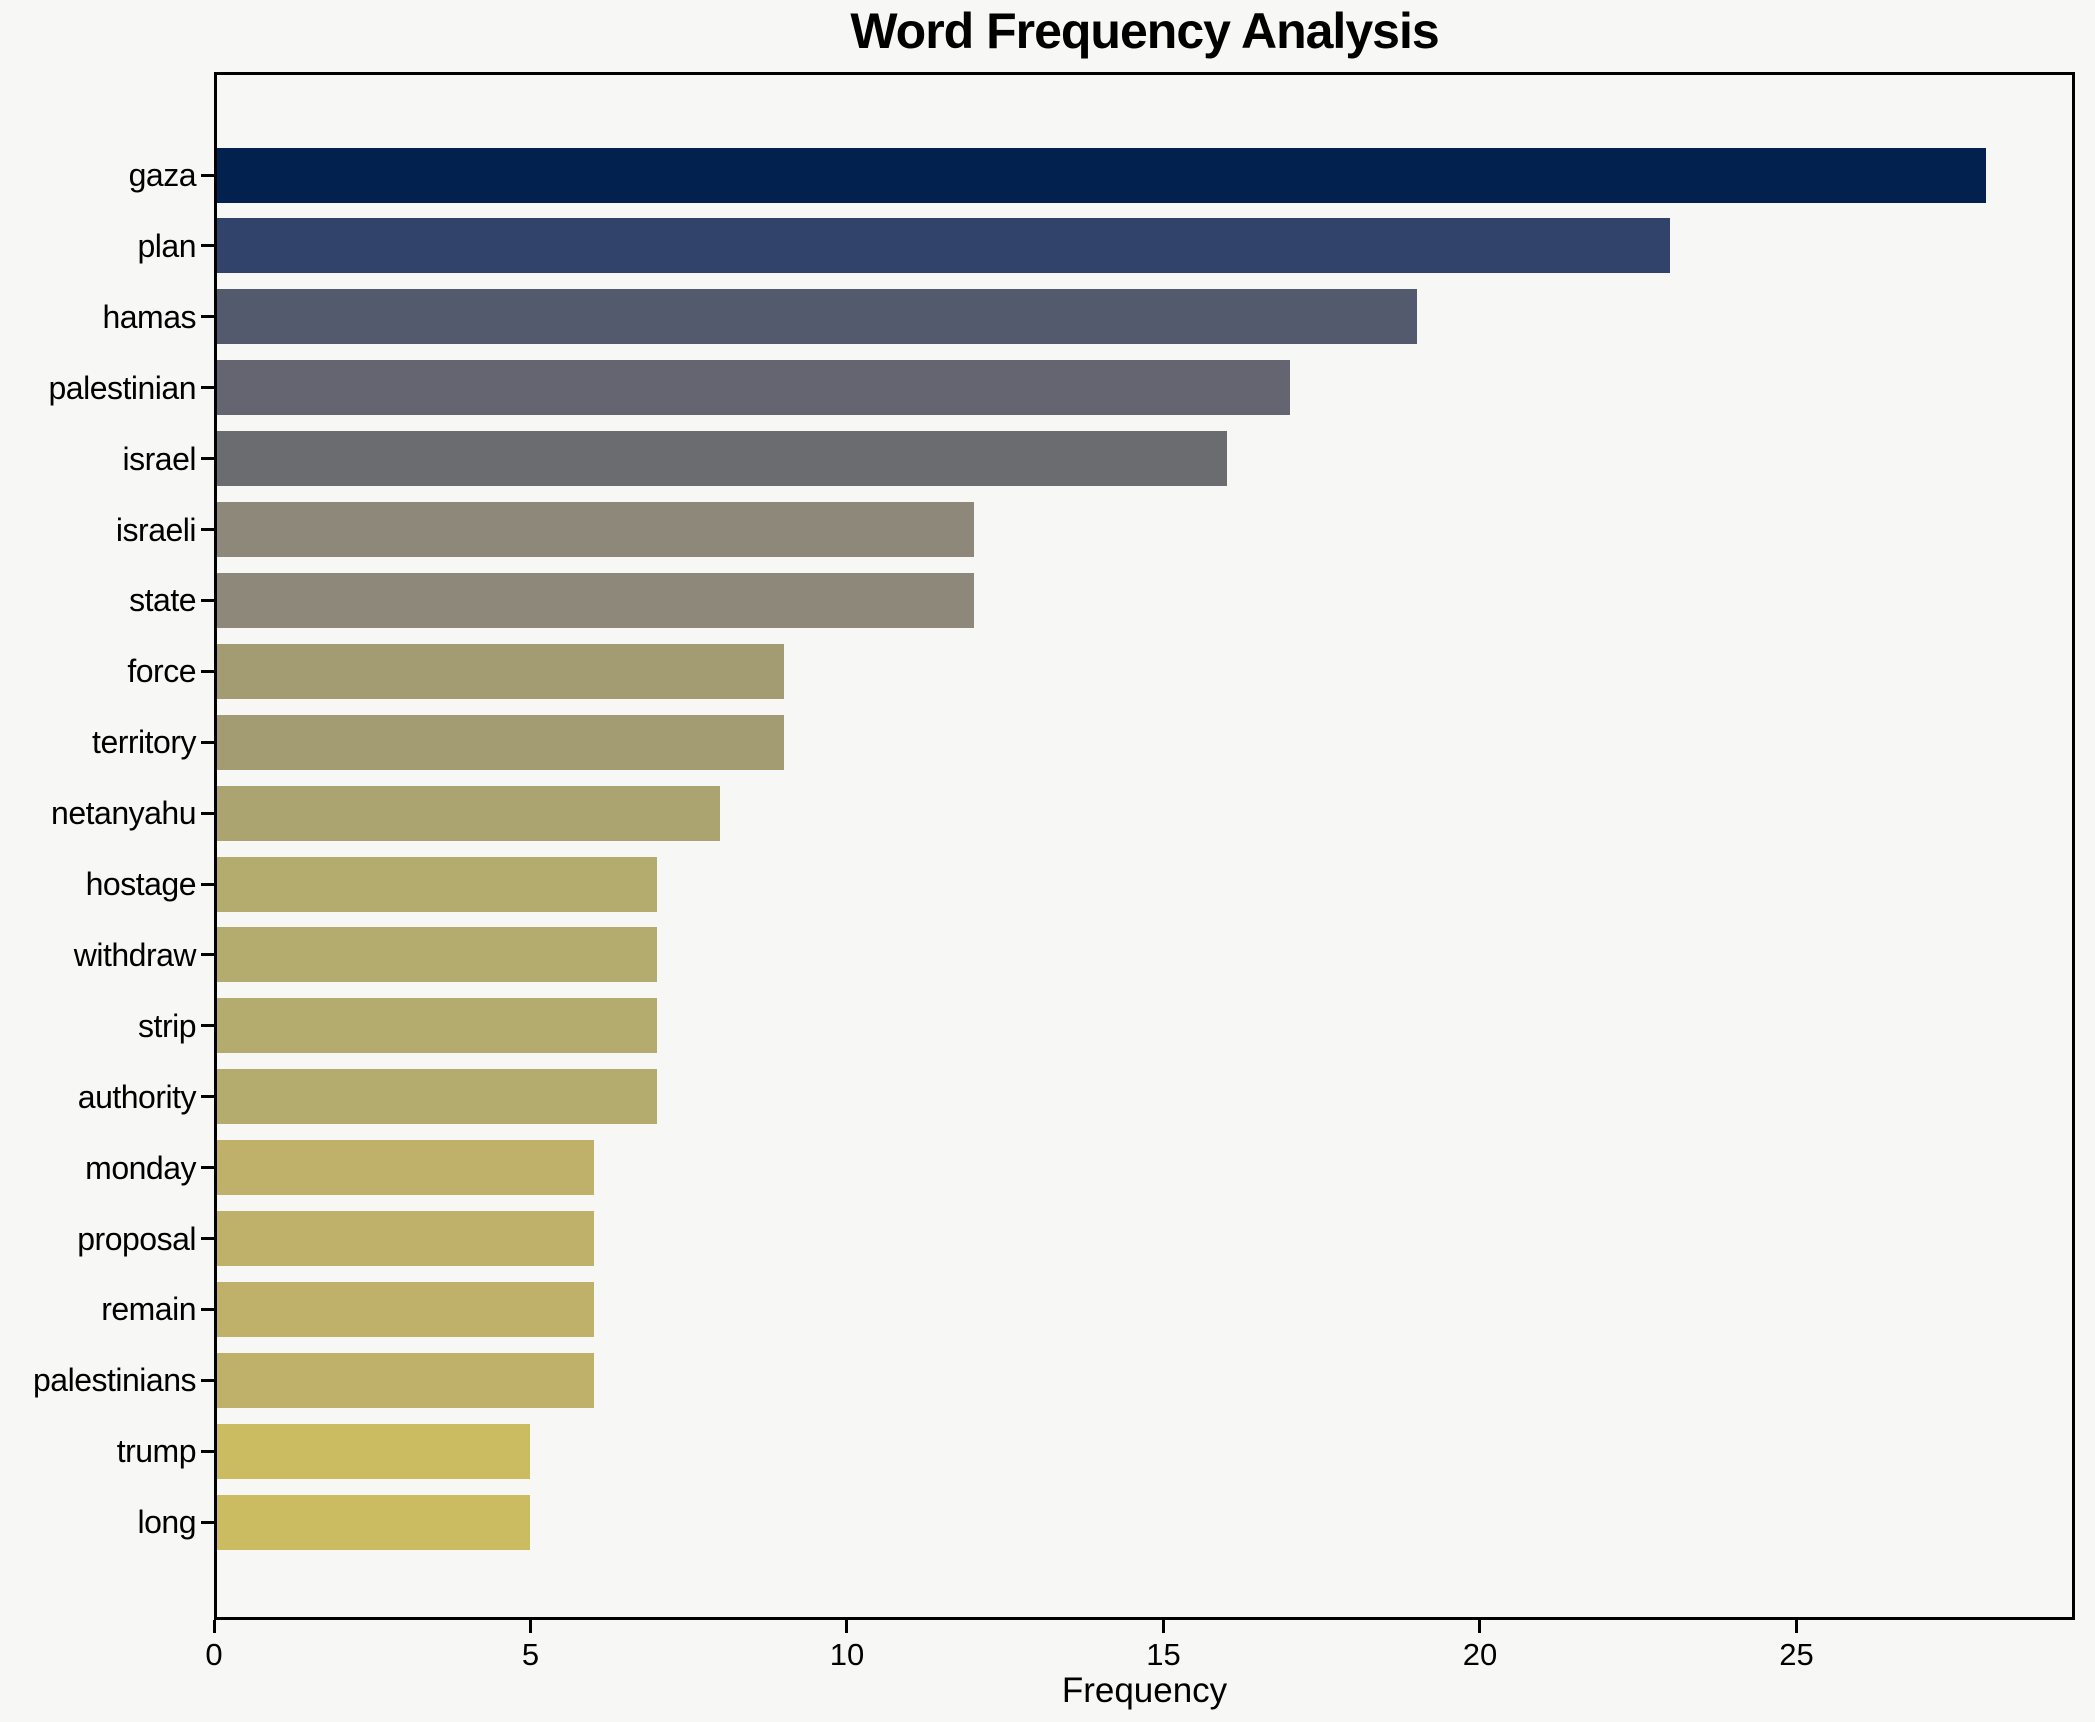 The height and width of the screenshot is (1722, 2095). What do you see at coordinates (162, 600) in the screenshot?
I see `y-tick-label-state: state` at bounding box center [162, 600].